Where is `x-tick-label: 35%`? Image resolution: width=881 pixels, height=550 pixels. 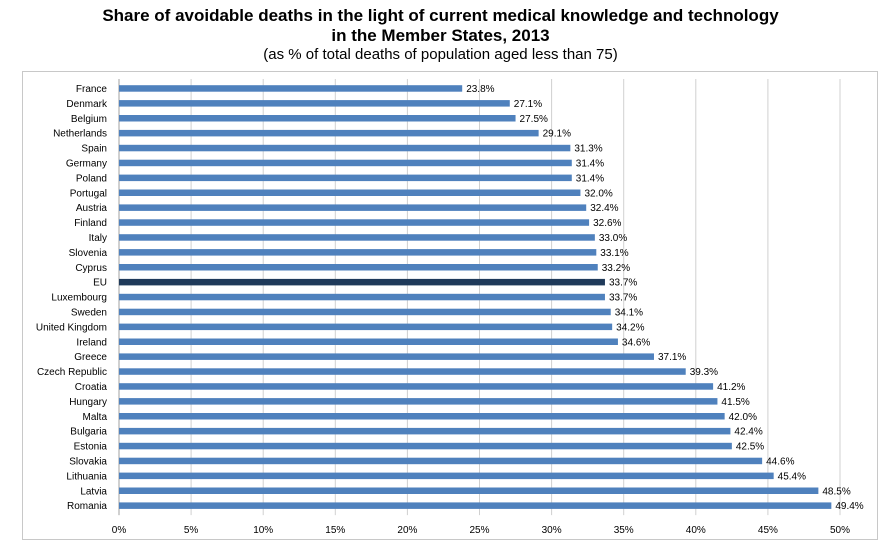 x-tick-label: 35% is located at coordinates (624, 530).